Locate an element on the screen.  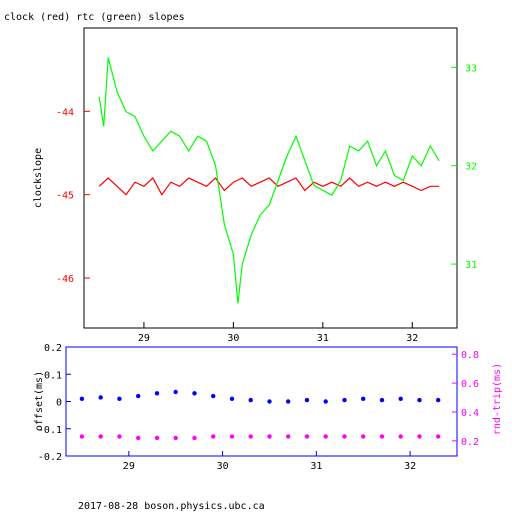
offset-y-axis-label: offset(ms) is located at coordinates (39, 401).